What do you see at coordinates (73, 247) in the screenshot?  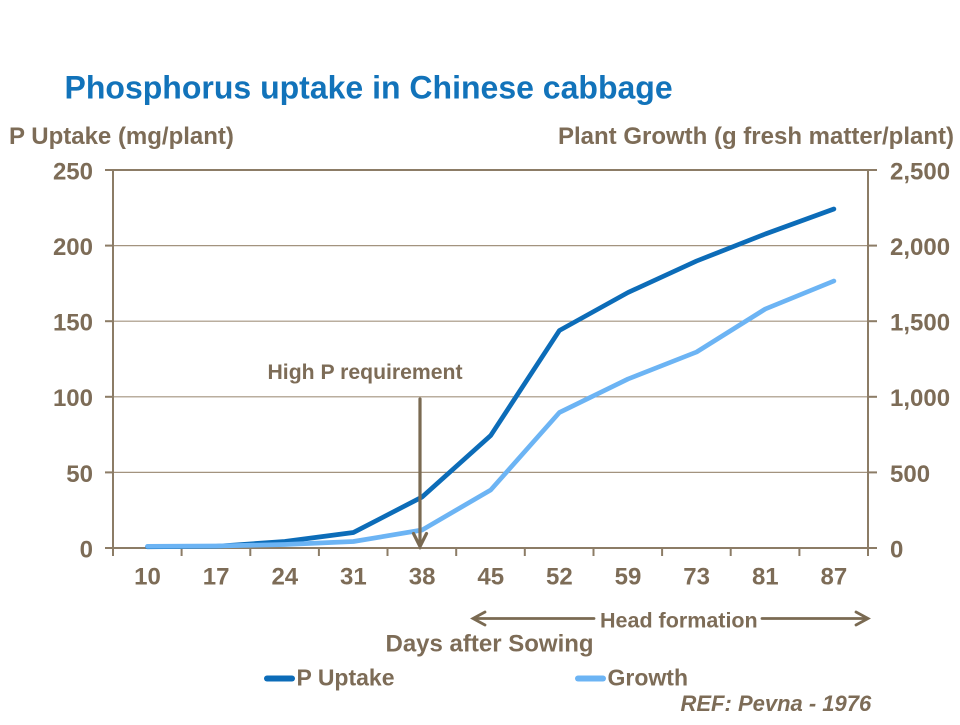 I see `svg-text: 200` at bounding box center [73, 247].